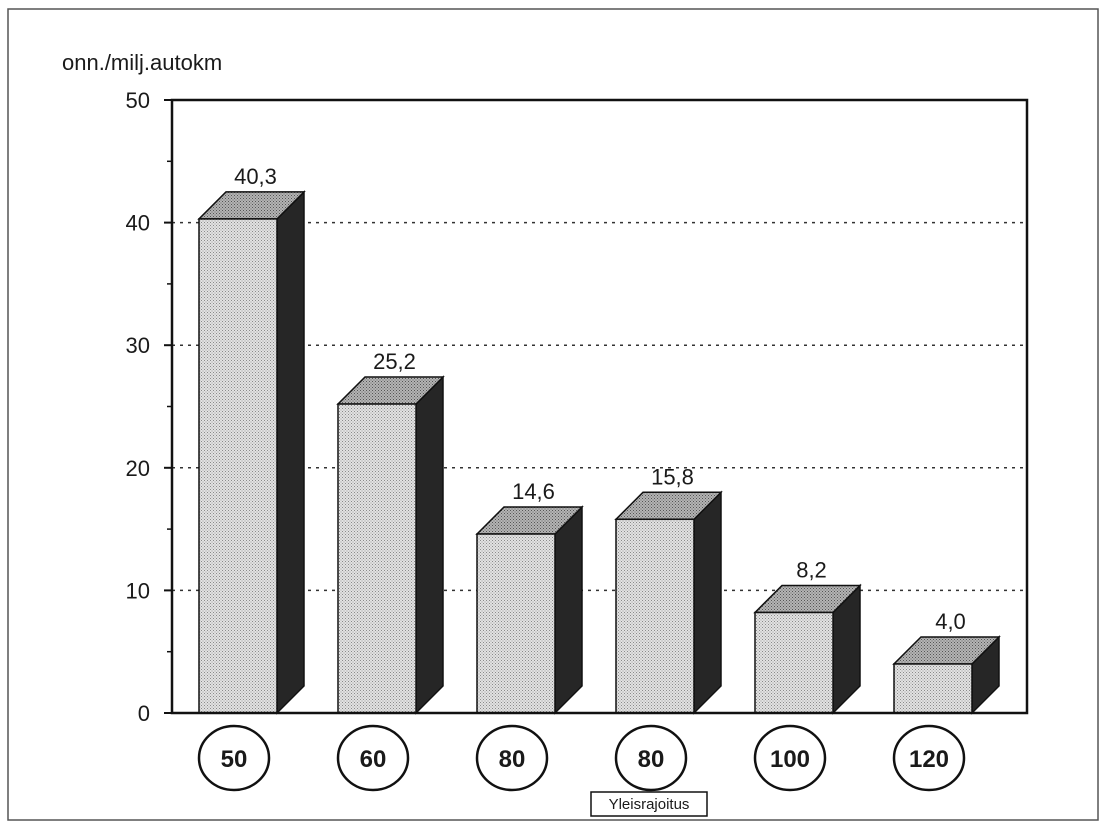 This screenshot has height=834, width=1108. Describe the element at coordinates (533, 491) in the screenshot. I see `data-label: 14,6` at that location.